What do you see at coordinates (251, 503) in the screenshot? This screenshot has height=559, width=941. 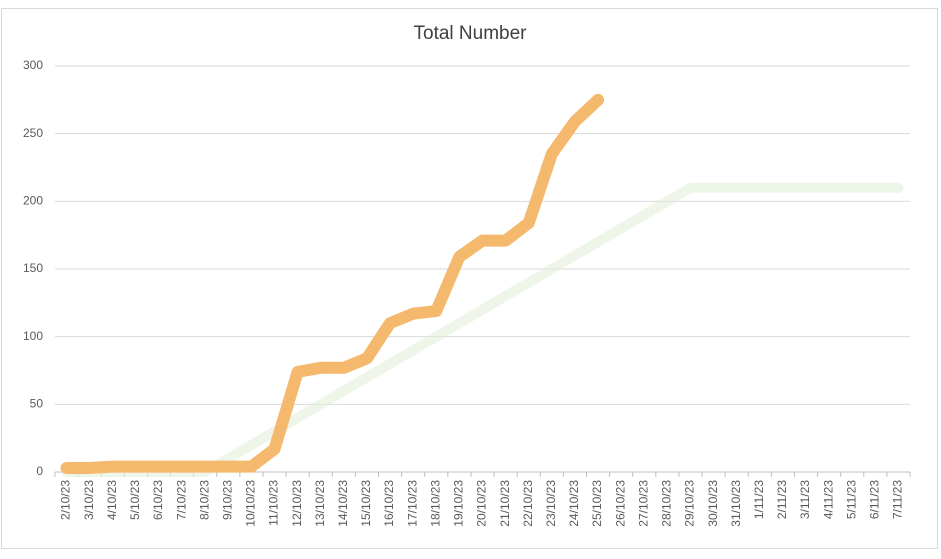 I see `x-tick-label: 10/10/23` at bounding box center [251, 503].